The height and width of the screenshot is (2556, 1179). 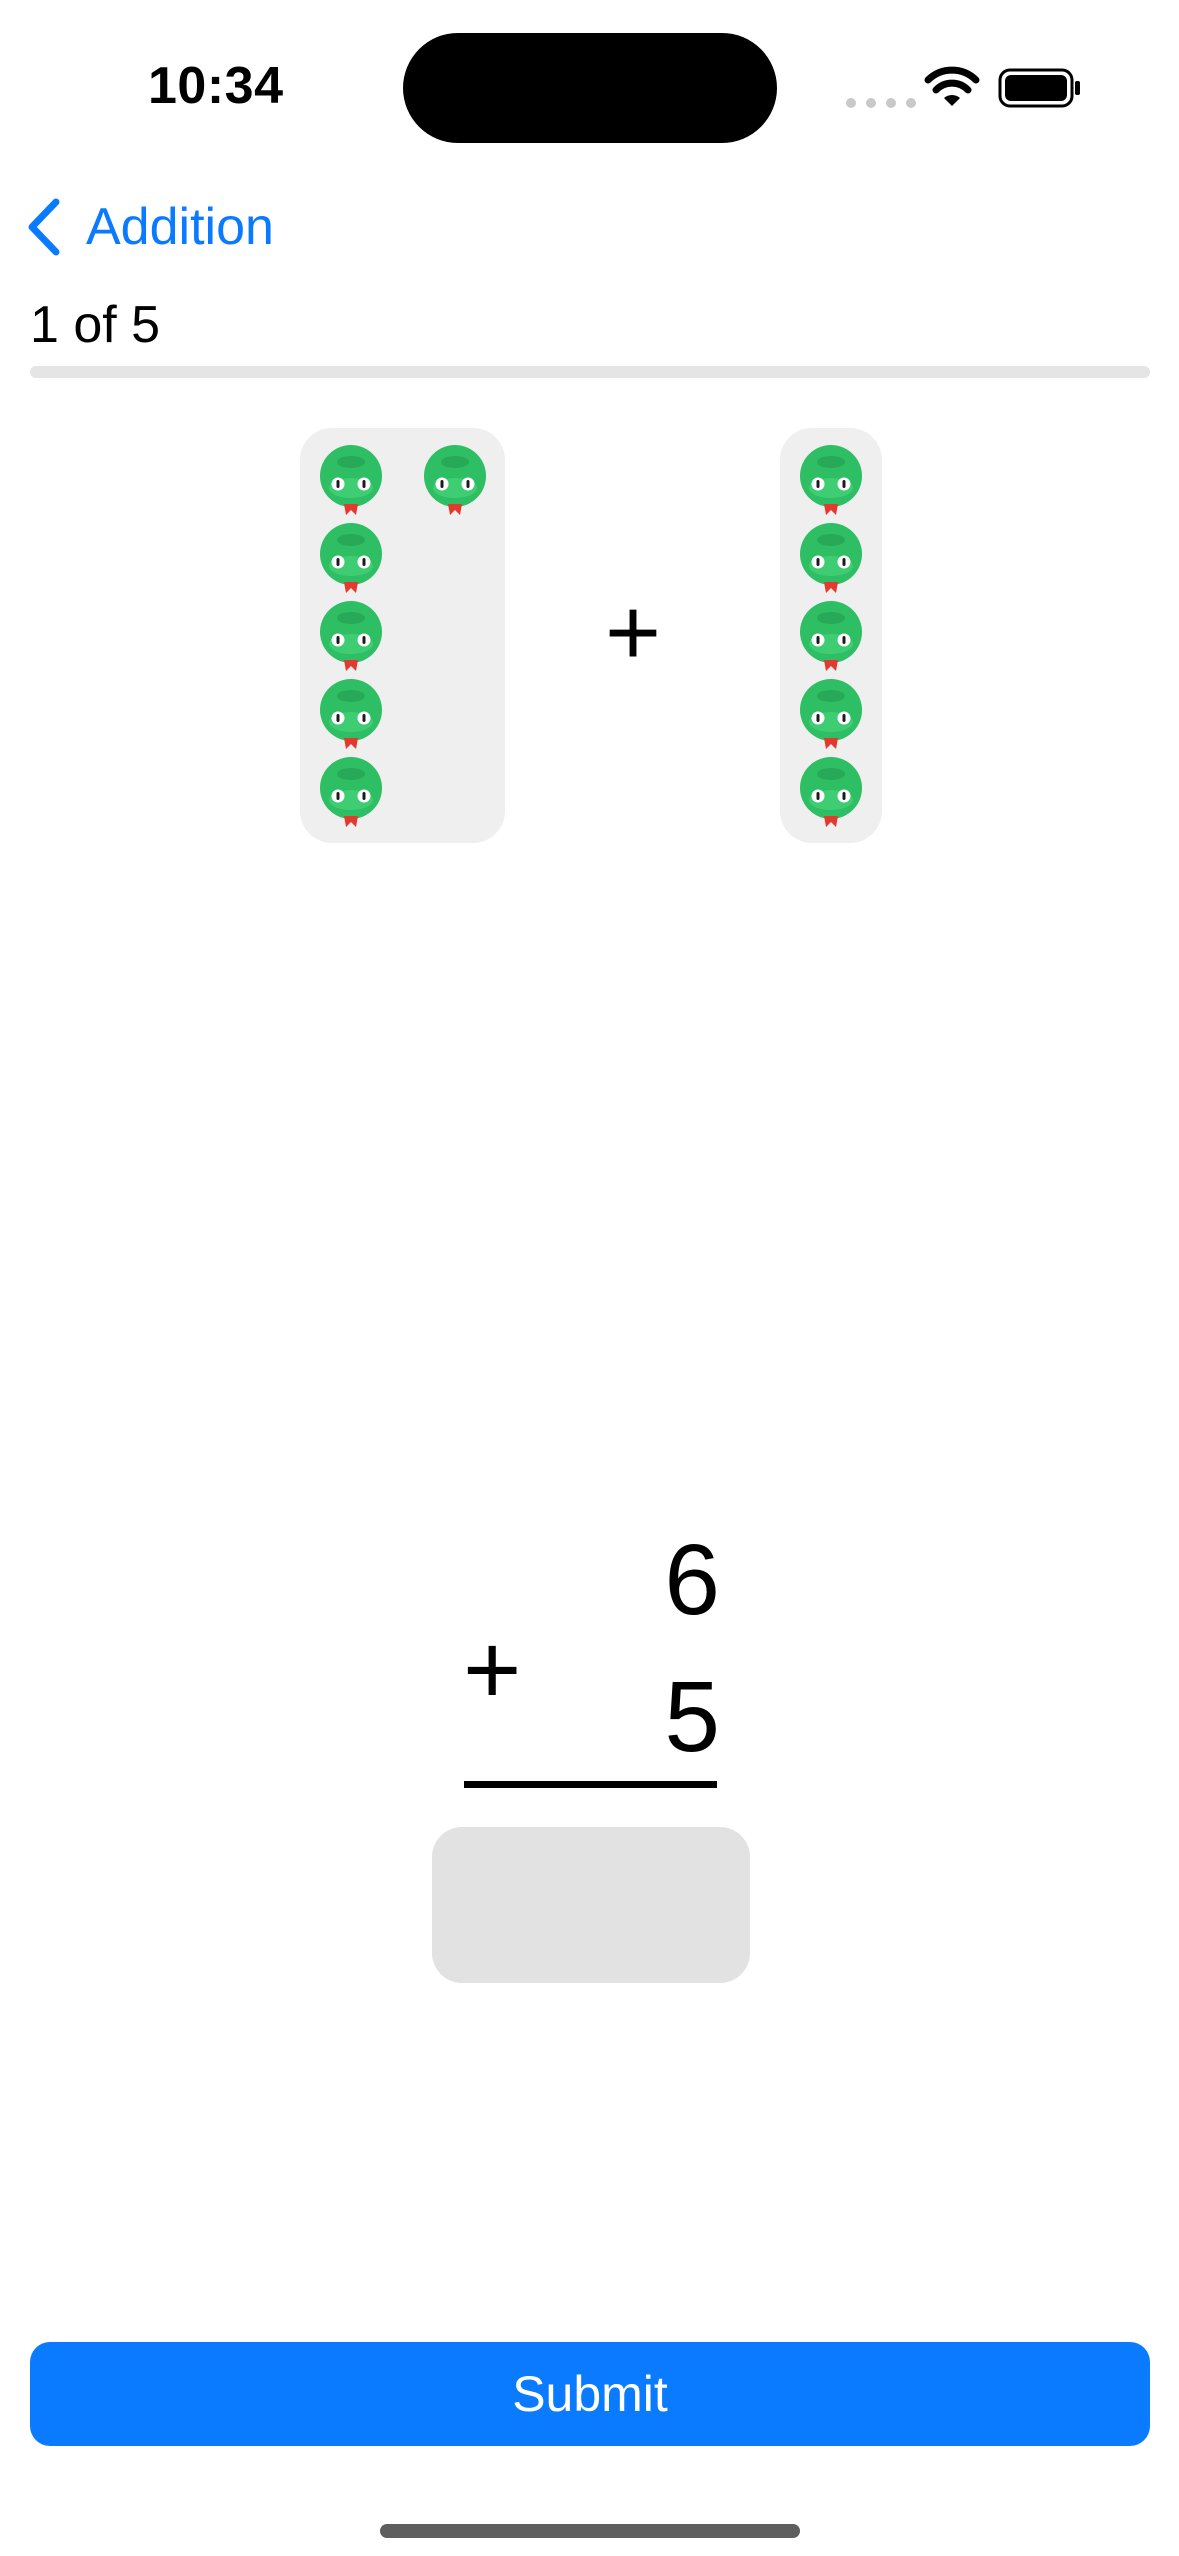 I want to click on wifi-icon, so click(x=952, y=86).